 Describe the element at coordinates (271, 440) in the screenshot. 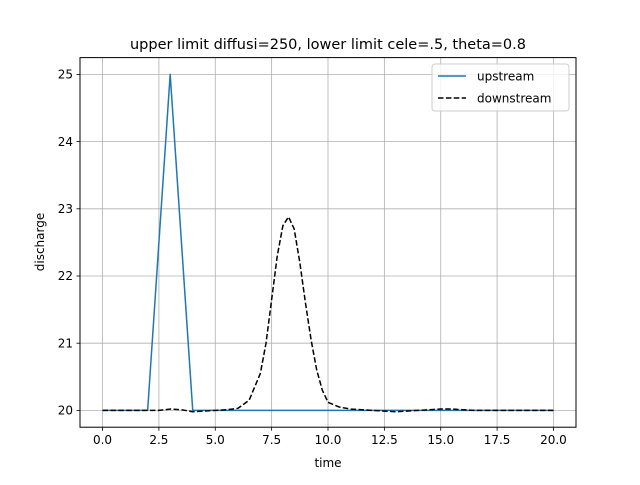

I see `x-tick-label: 7.5` at that location.